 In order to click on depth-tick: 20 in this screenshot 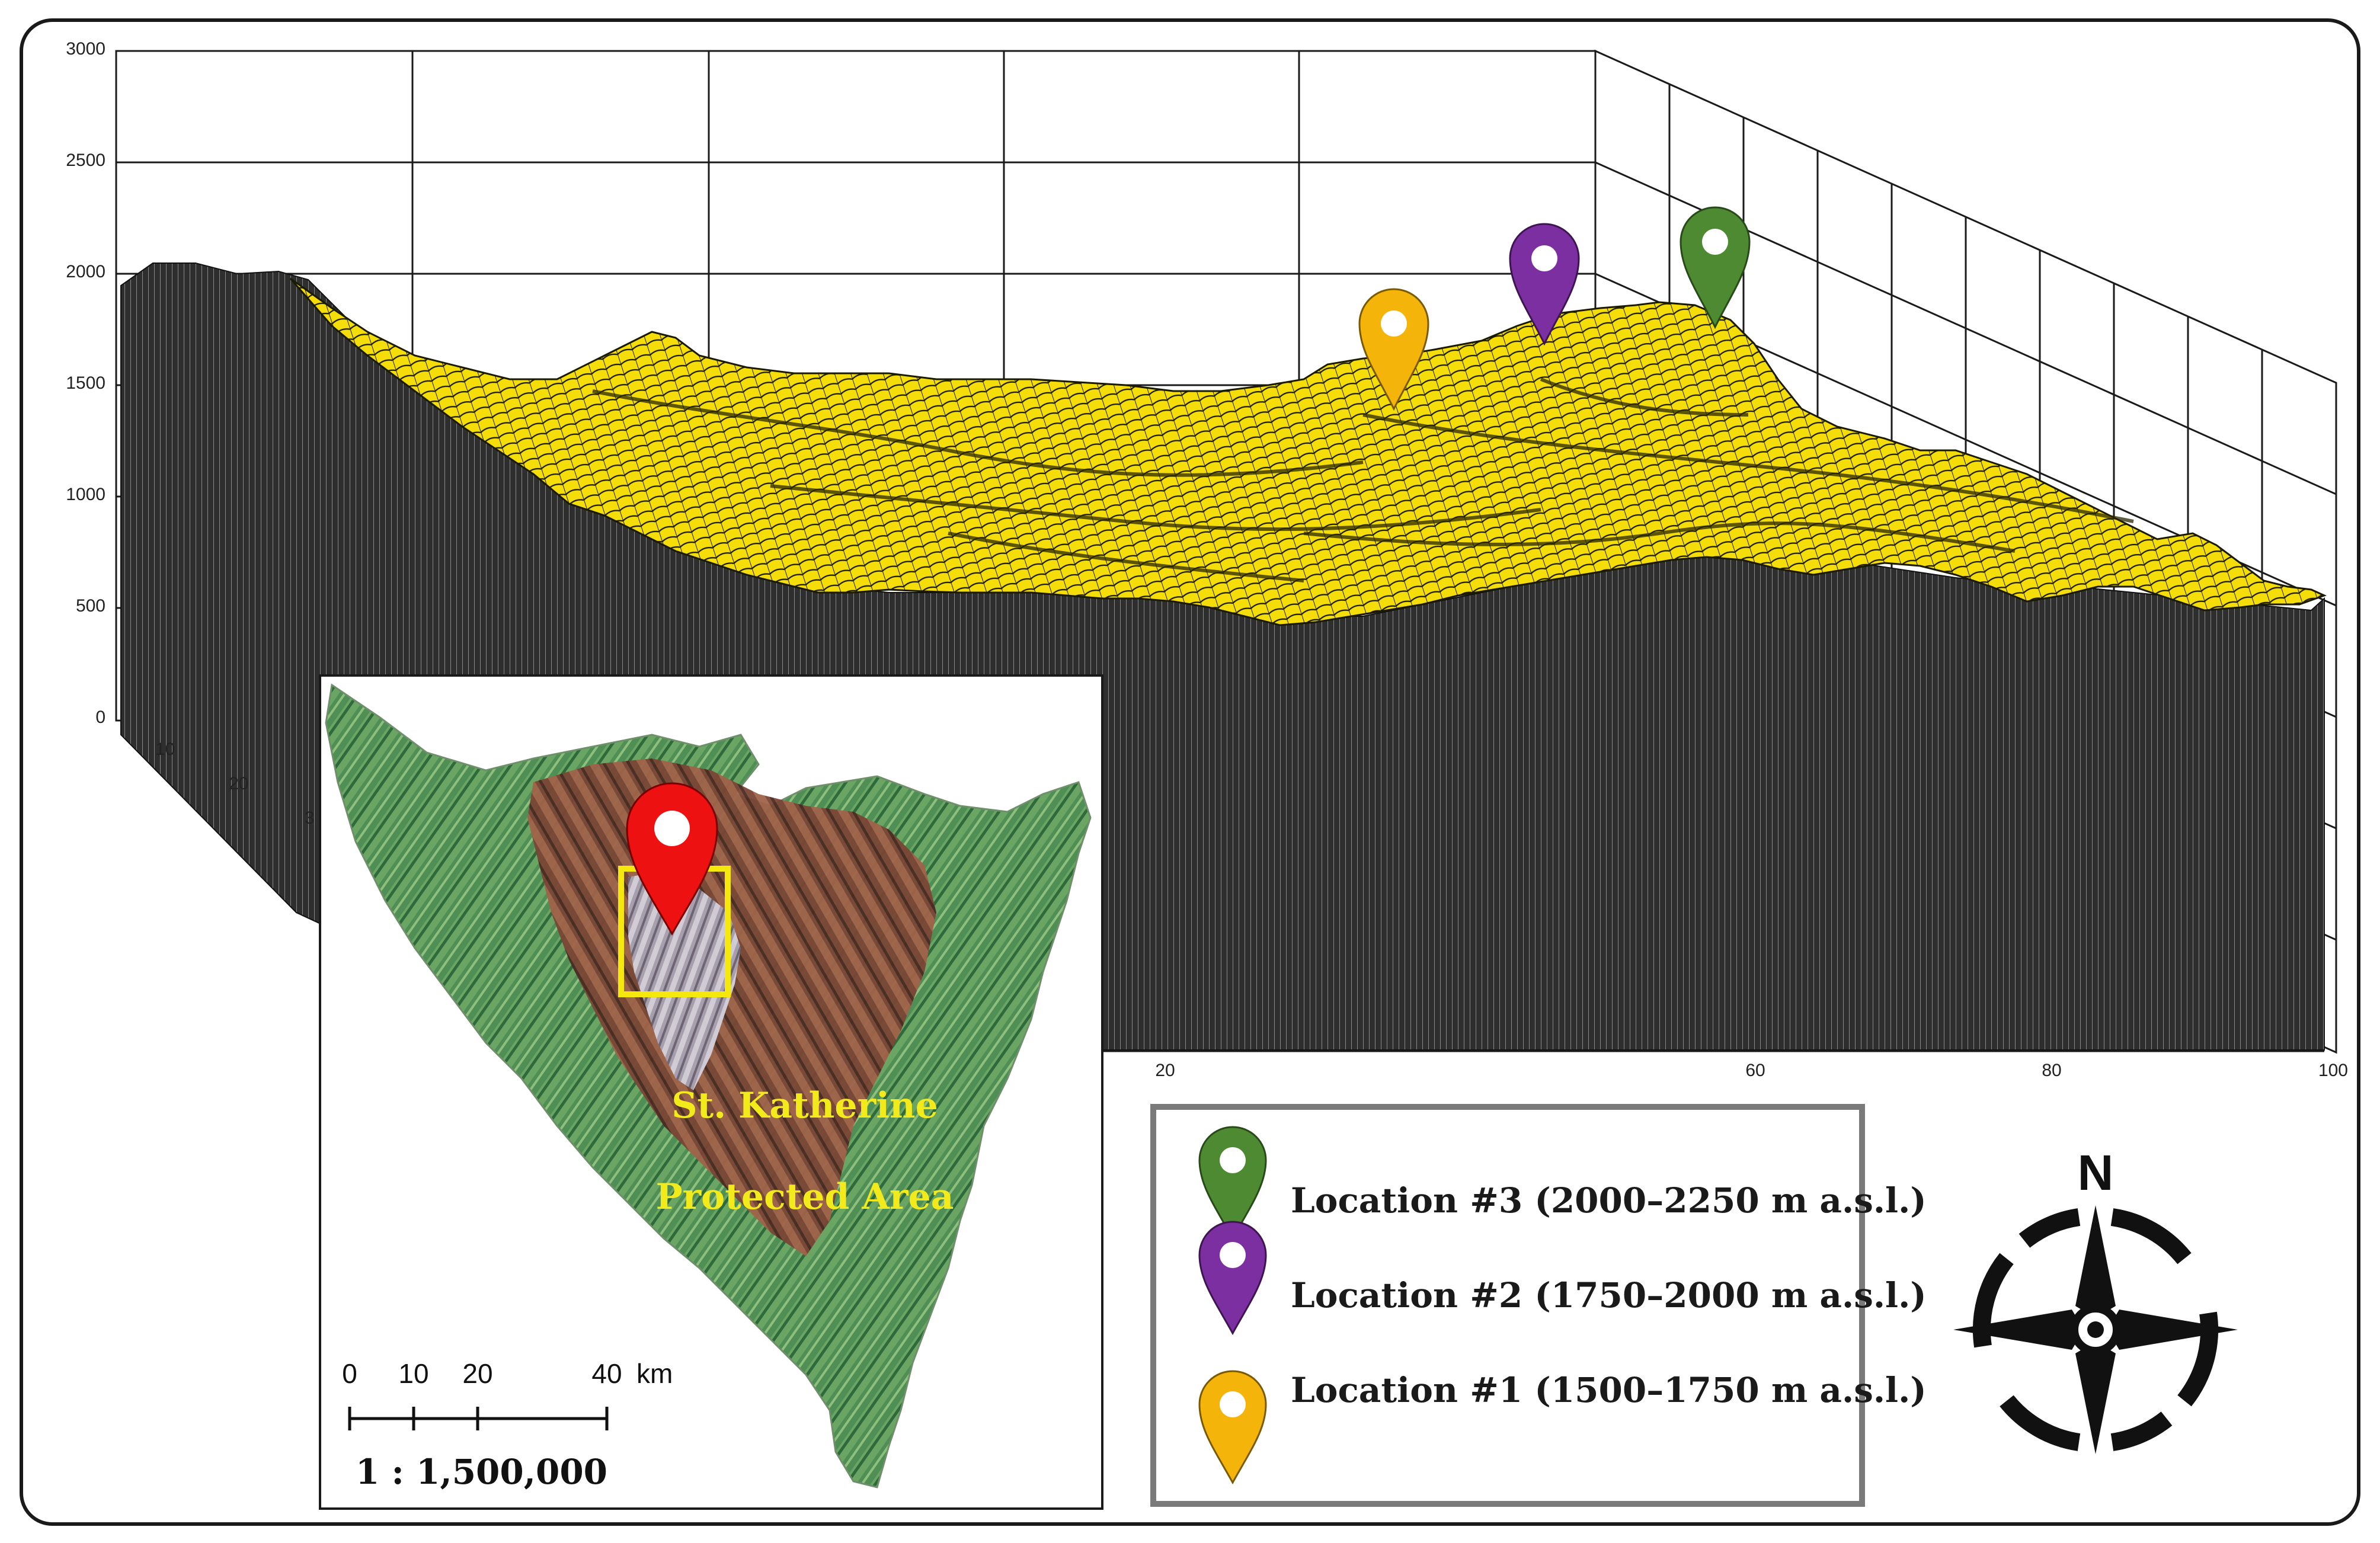, I will do `click(239, 783)`.